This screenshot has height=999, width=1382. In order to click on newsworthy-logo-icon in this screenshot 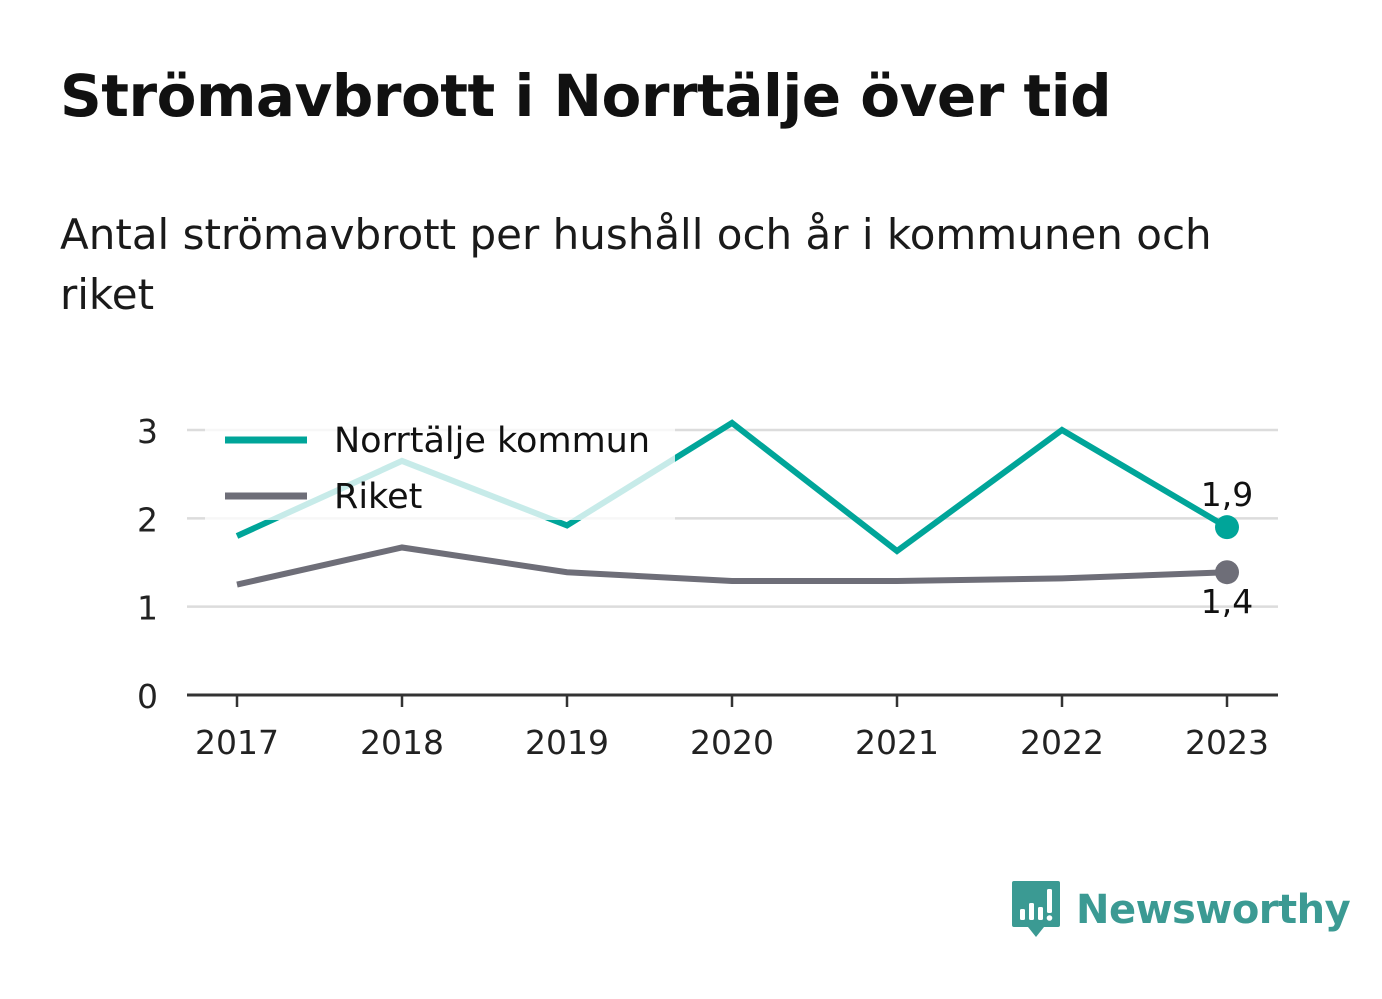, I will do `click(1036, 909)`.